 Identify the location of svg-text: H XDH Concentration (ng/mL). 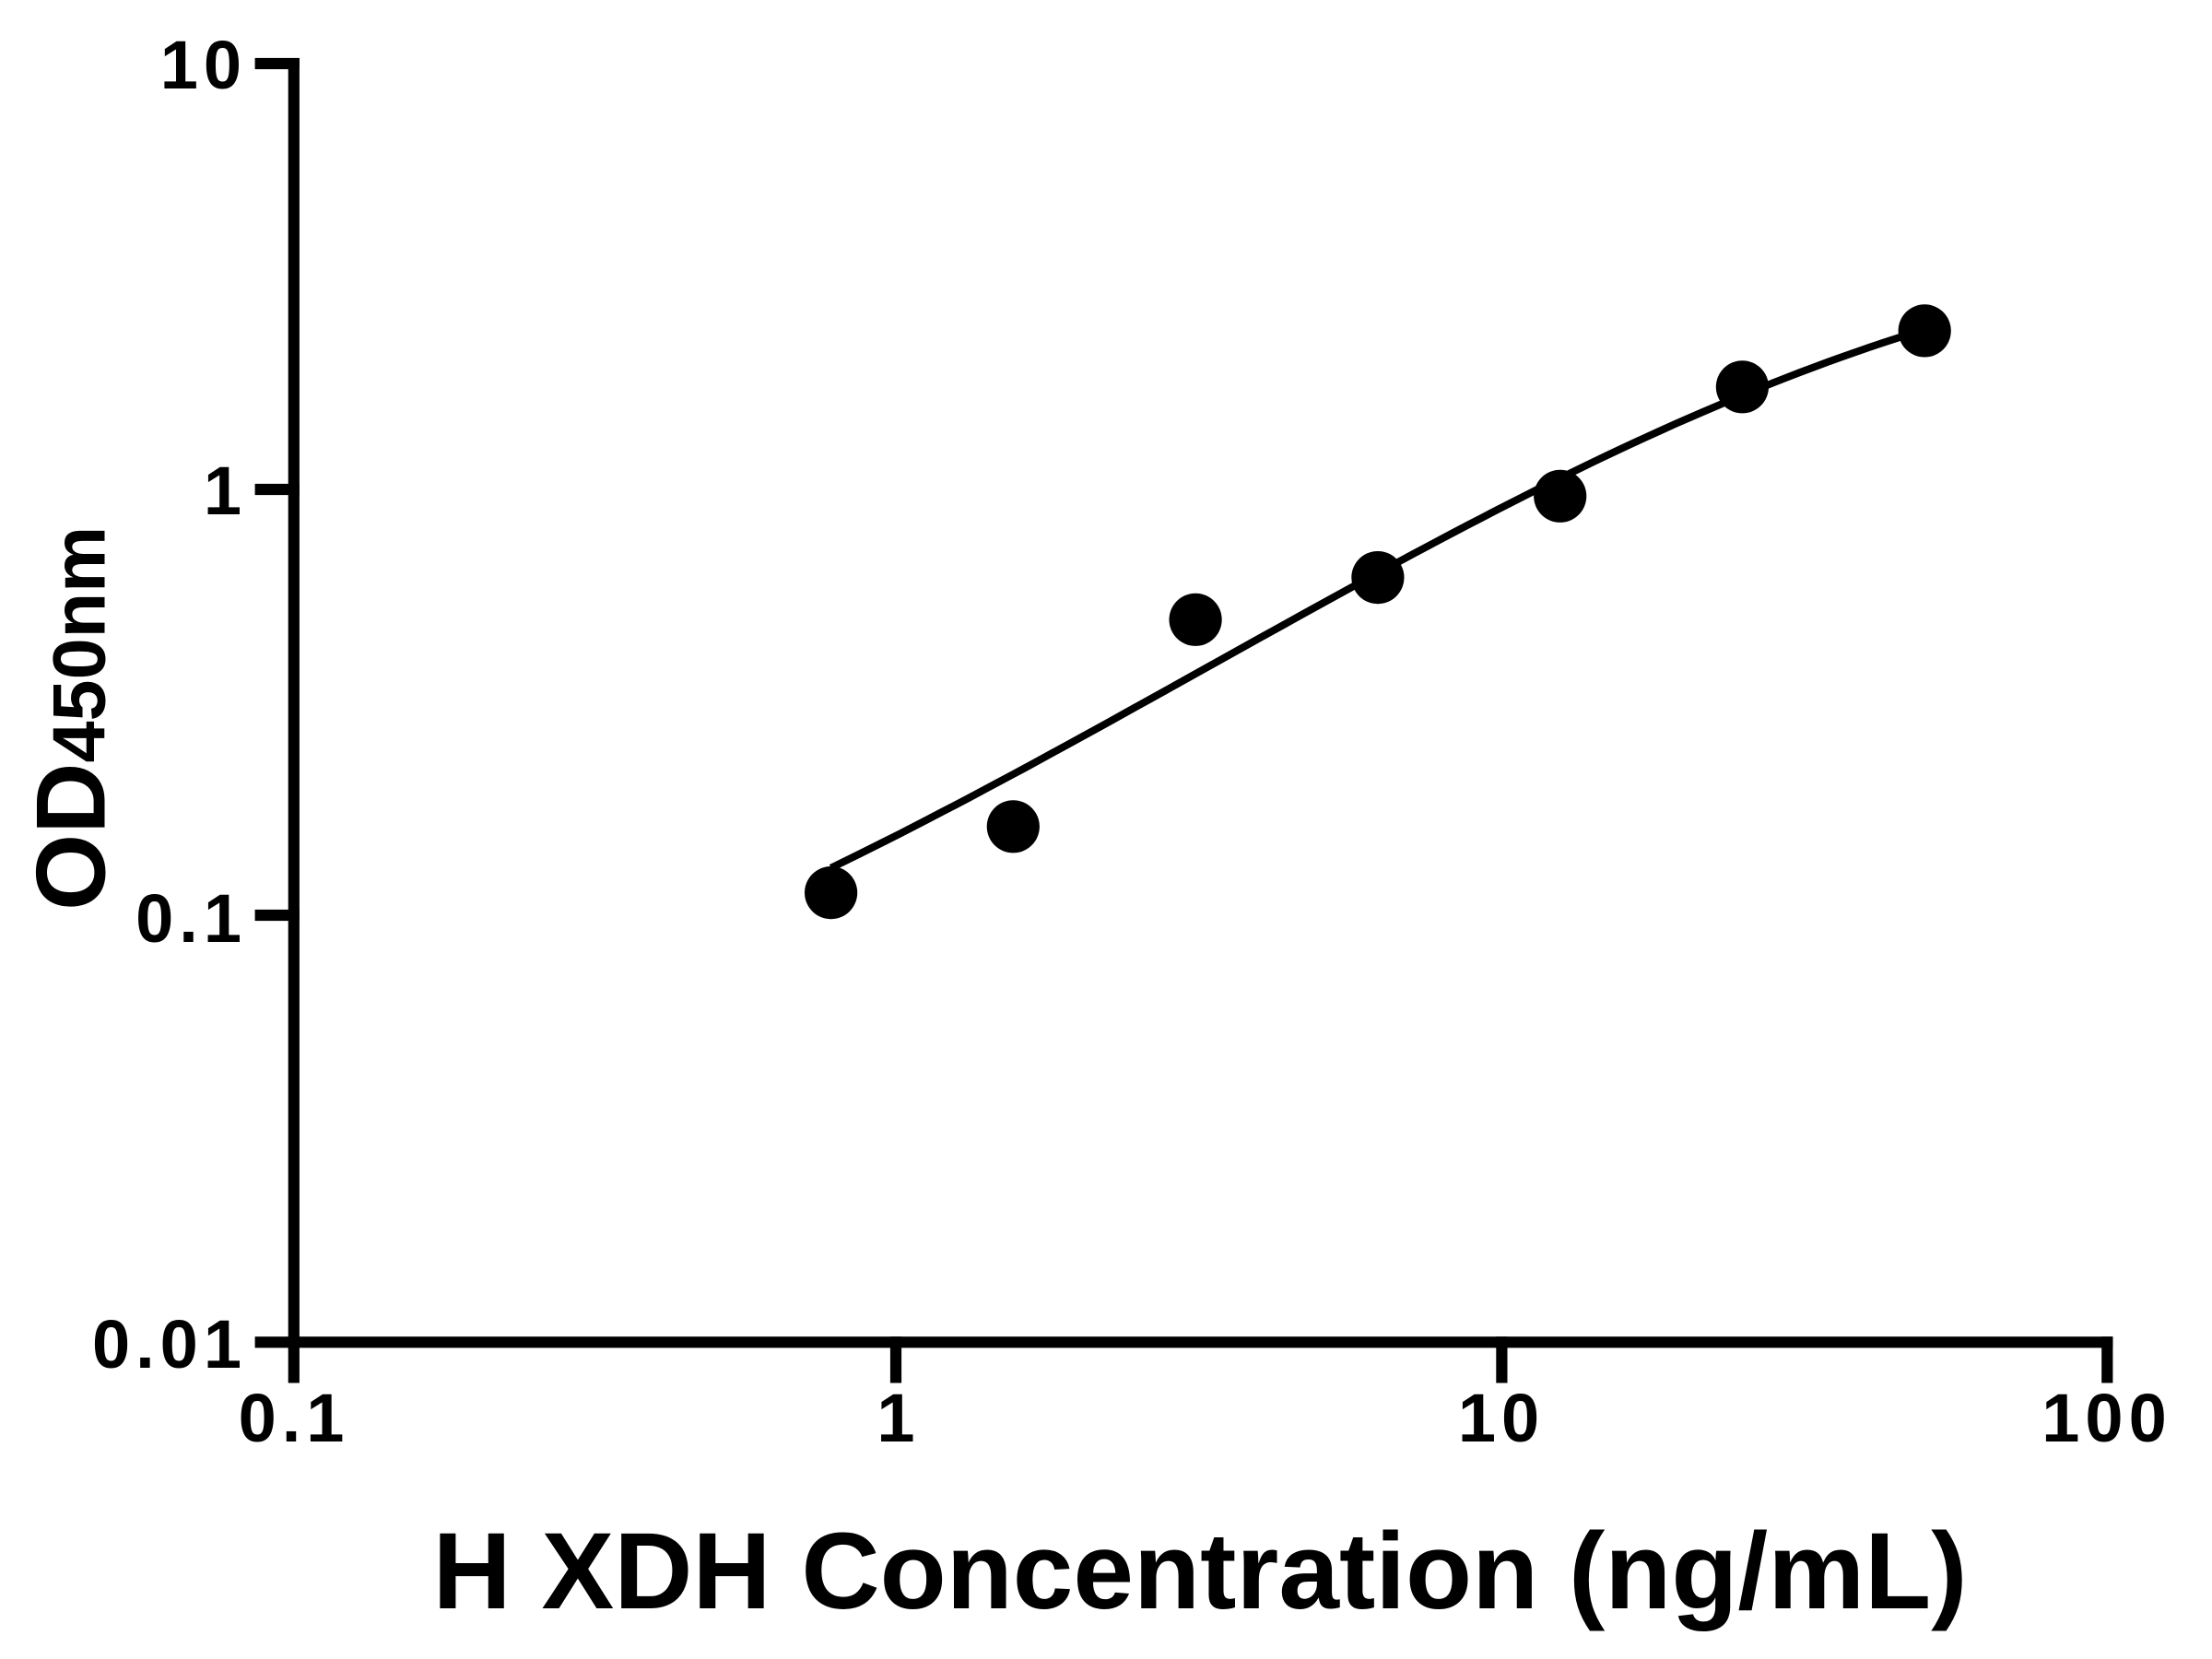
(1199, 1571).